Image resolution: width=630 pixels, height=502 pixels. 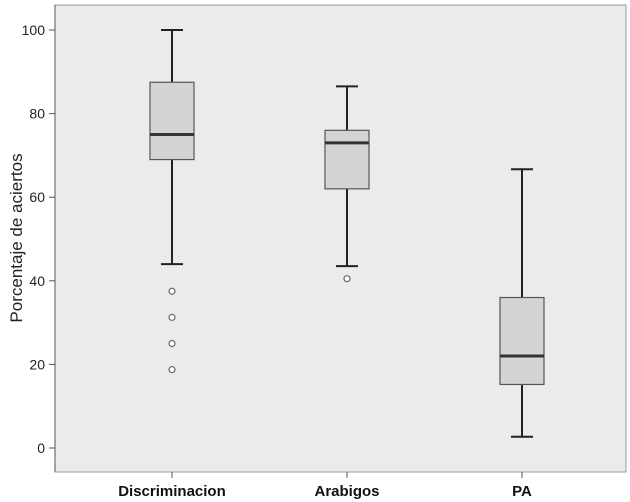 I want to click on y-tick-label: 100, so click(x=34, y=30).